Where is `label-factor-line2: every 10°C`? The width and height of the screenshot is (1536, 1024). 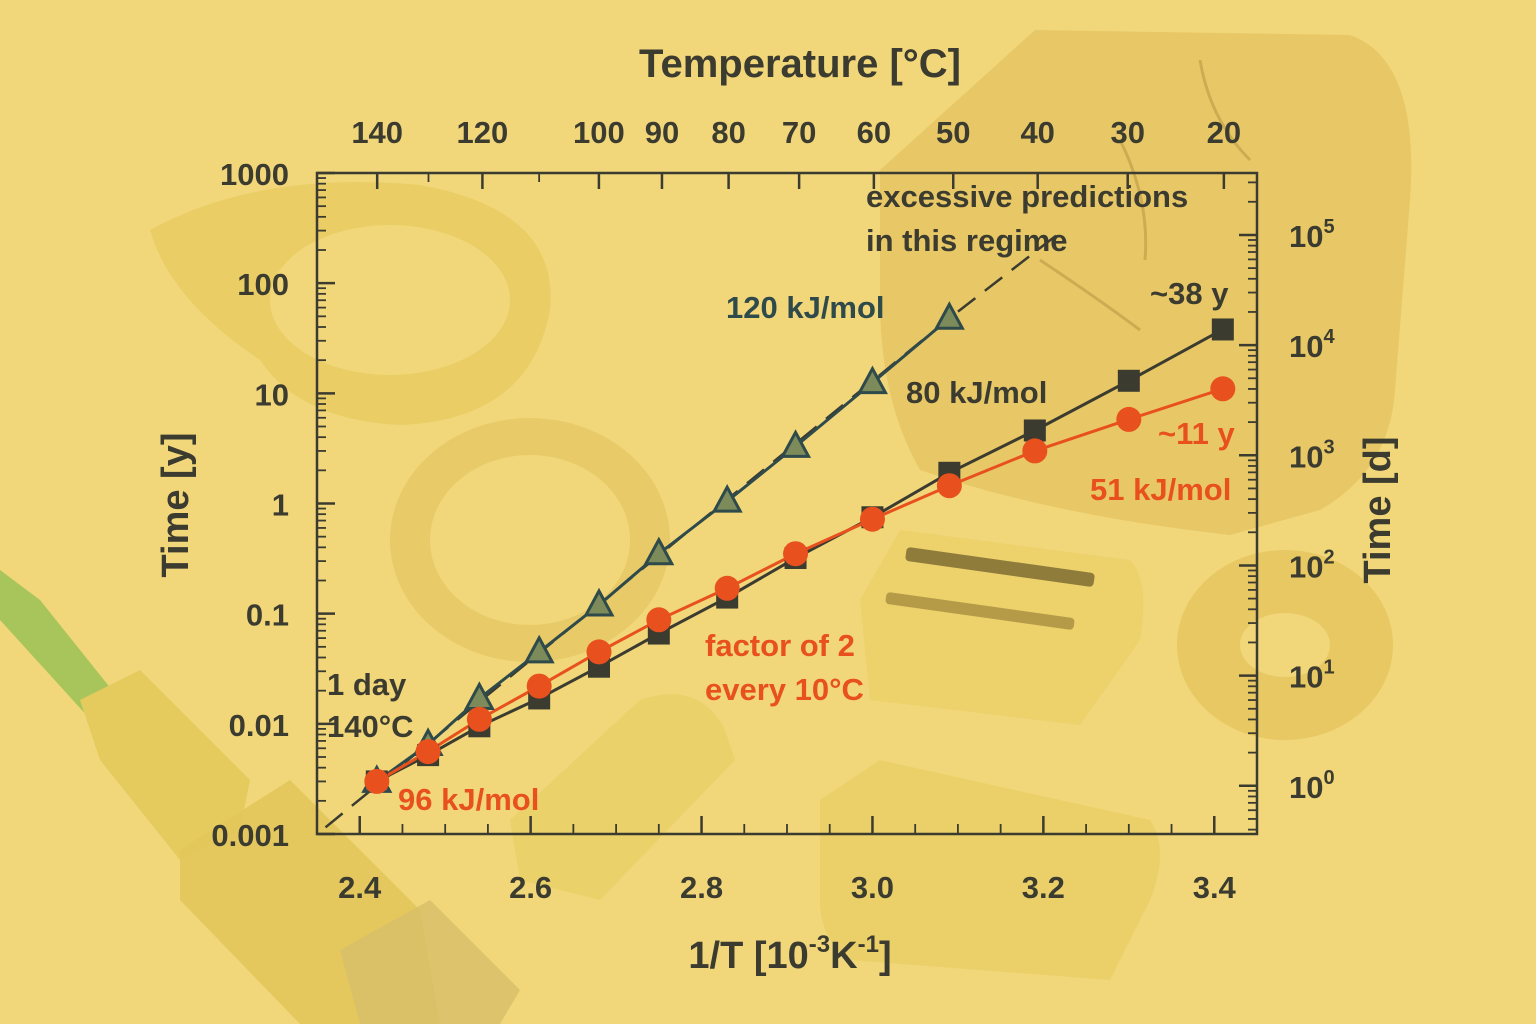 label-factor-line2: every 10°C is located at coordinates (784, 689).